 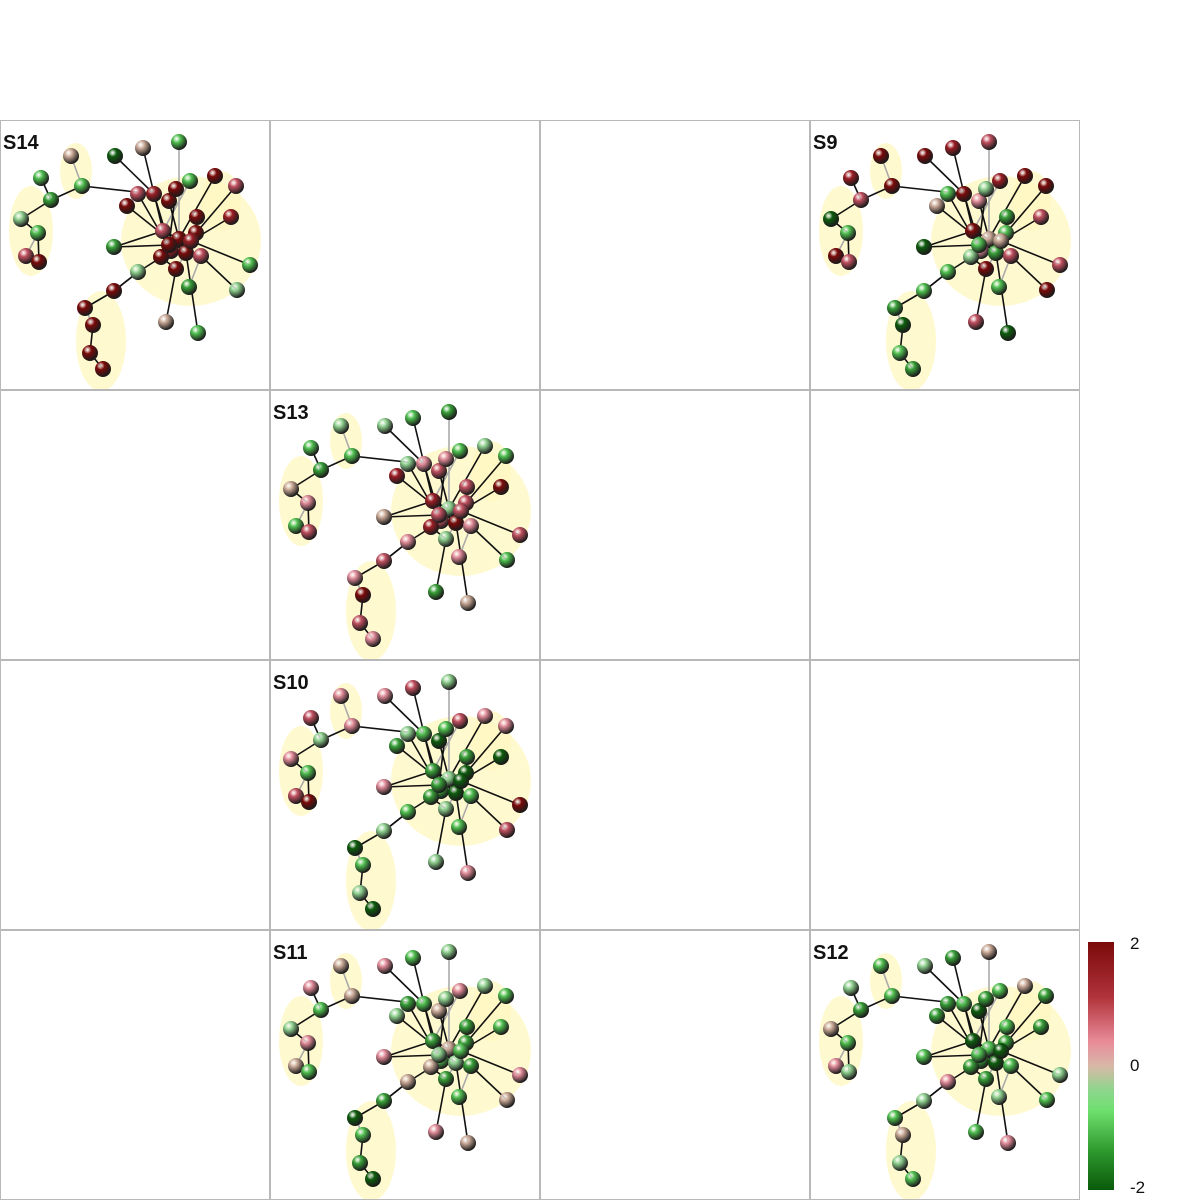 I want to click on color-legend-bar, so click(x=1101, y=1066).